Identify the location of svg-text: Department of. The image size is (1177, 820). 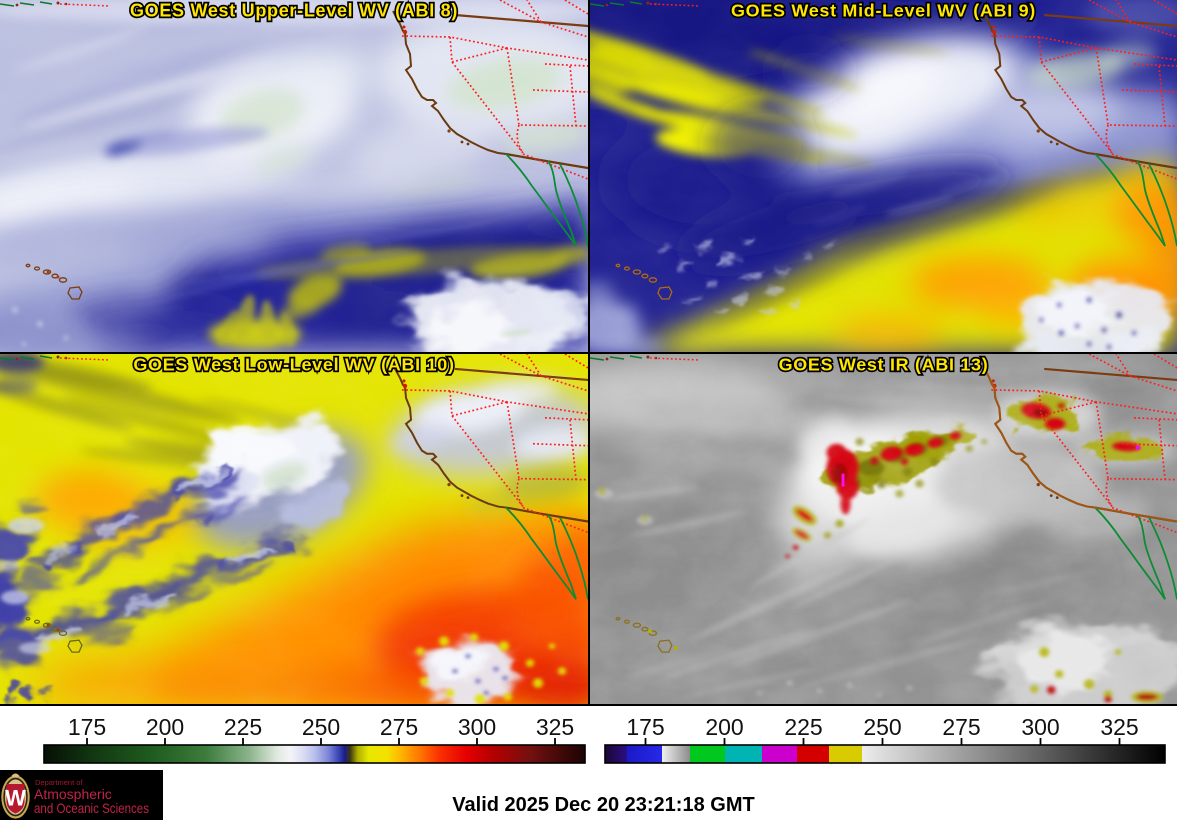
(59, 782).